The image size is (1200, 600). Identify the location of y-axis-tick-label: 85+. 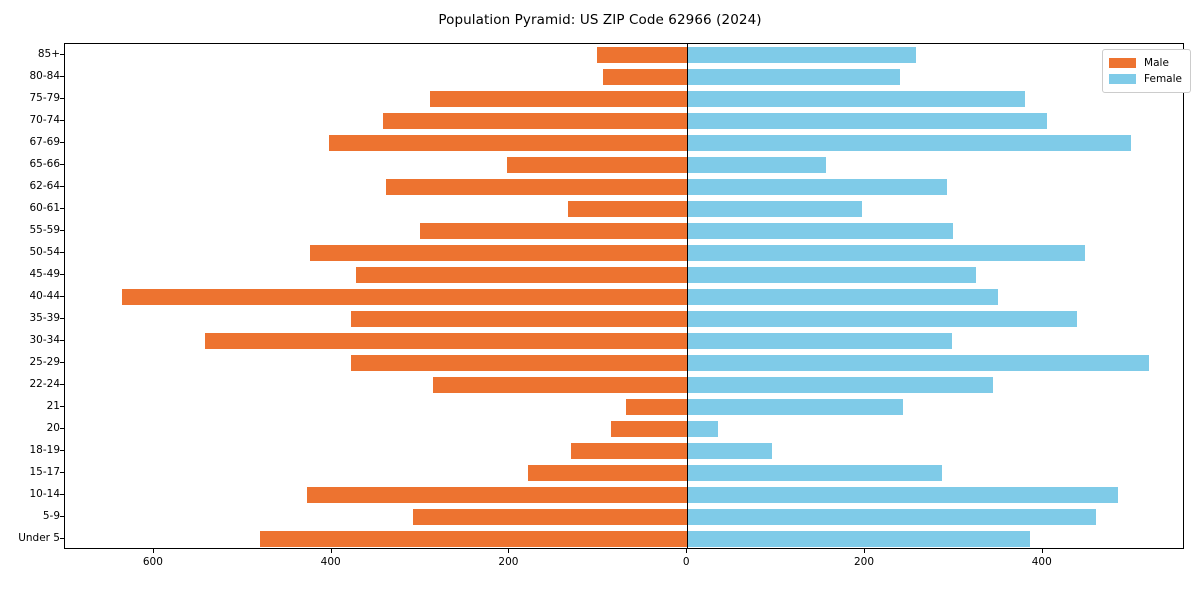
(48, 54).